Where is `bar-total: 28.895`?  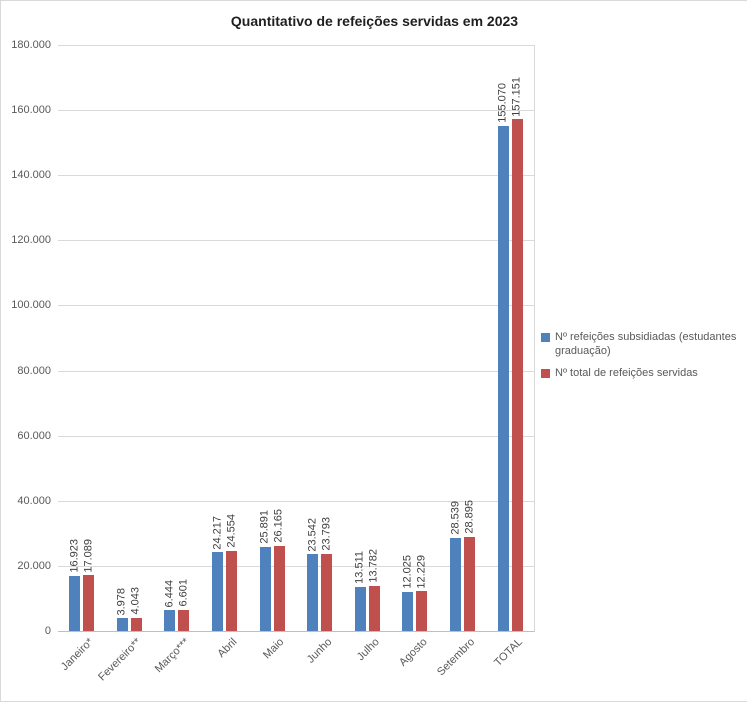
bar-total: 28.895 is located at coordinates (469, 565).